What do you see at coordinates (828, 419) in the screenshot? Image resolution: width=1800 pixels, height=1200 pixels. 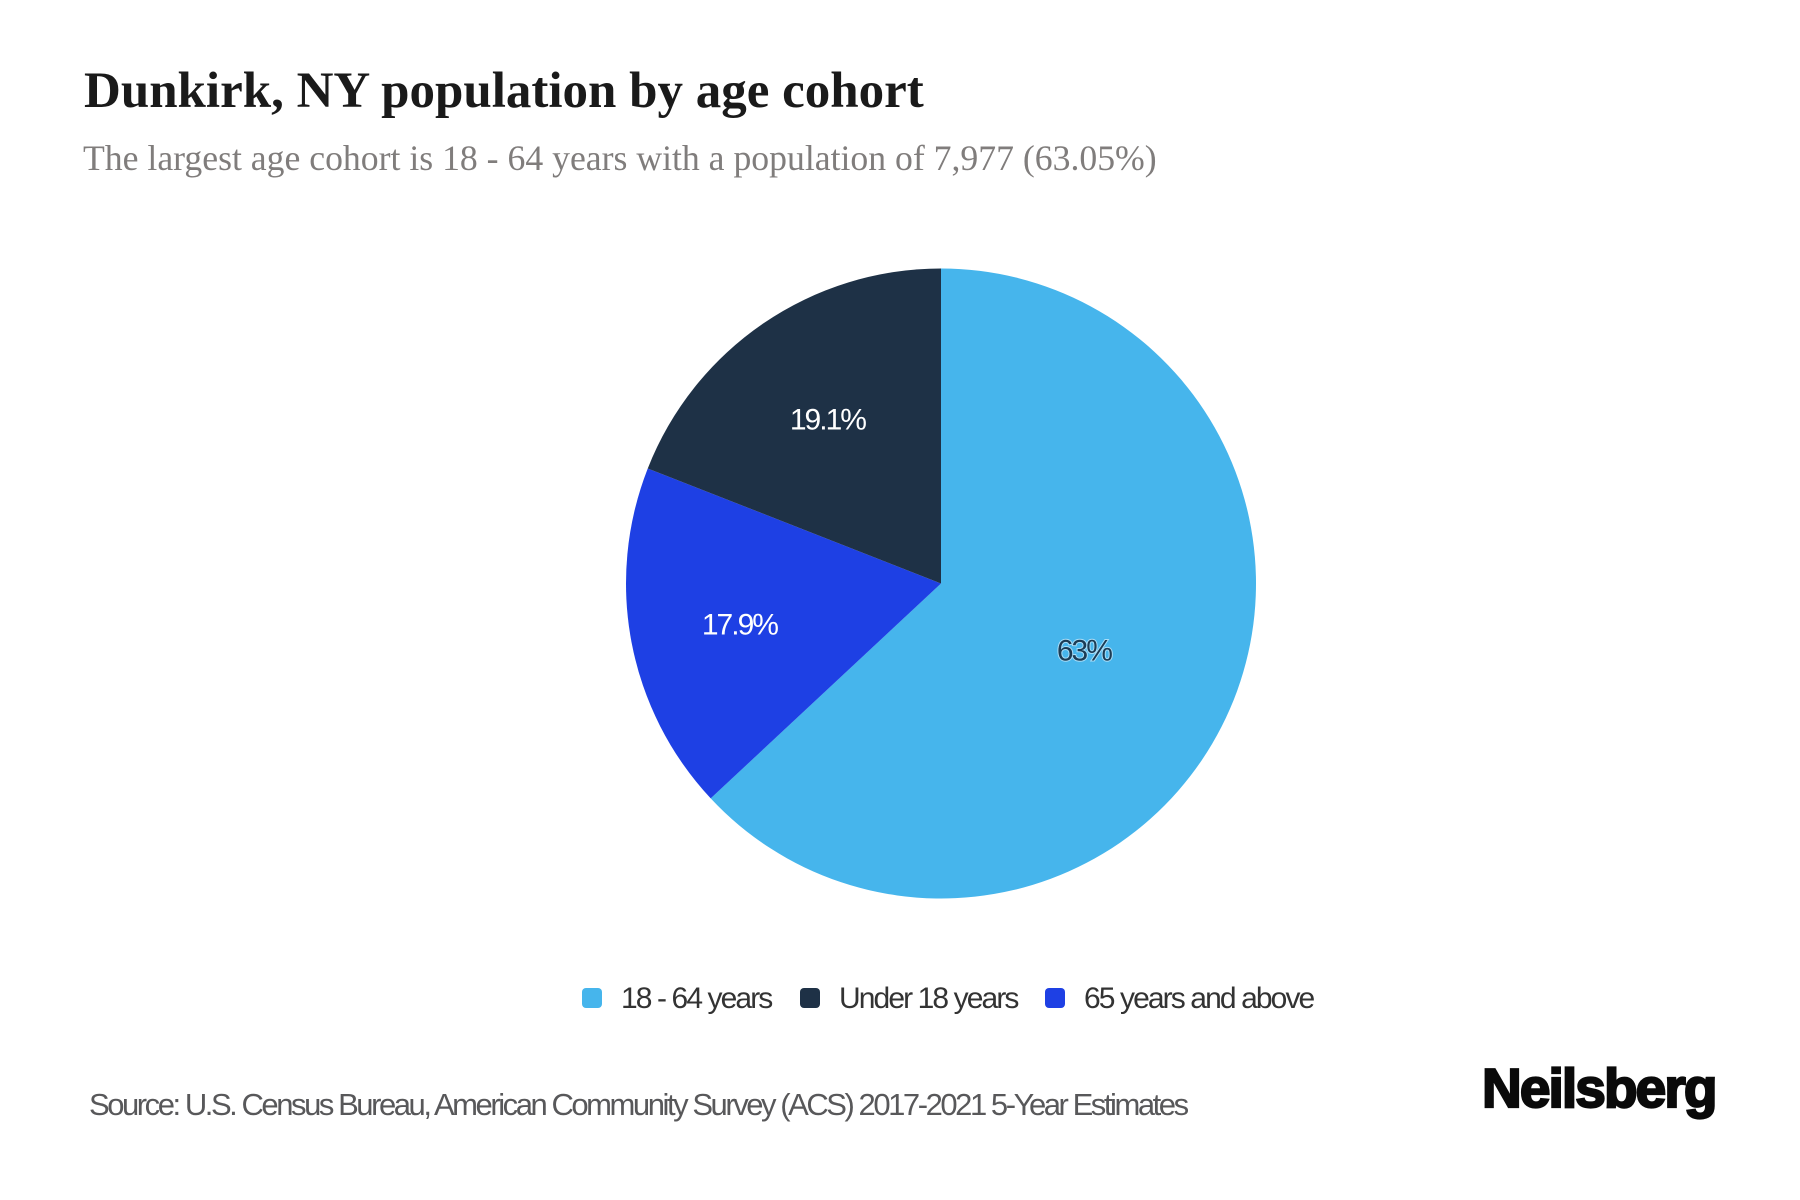 I see `svg-text: 19.1%` at bounding box center [828, 419].